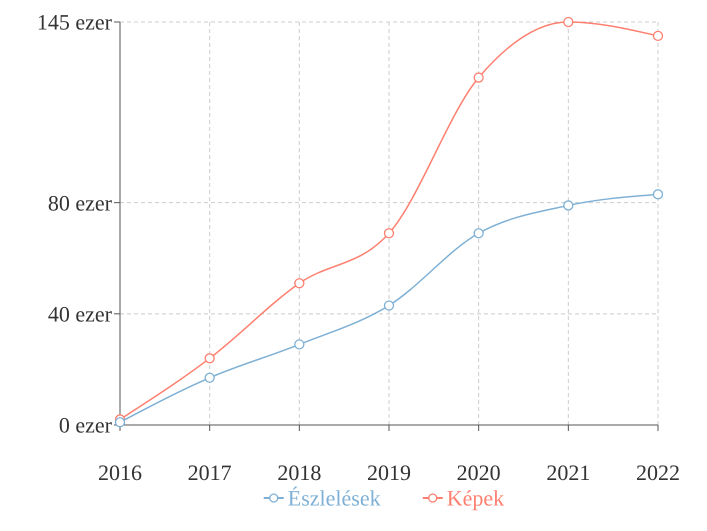  Describe the element at coordinates (210, 472) in the screenshot. I see `x-tick-label: 2017` at that location.